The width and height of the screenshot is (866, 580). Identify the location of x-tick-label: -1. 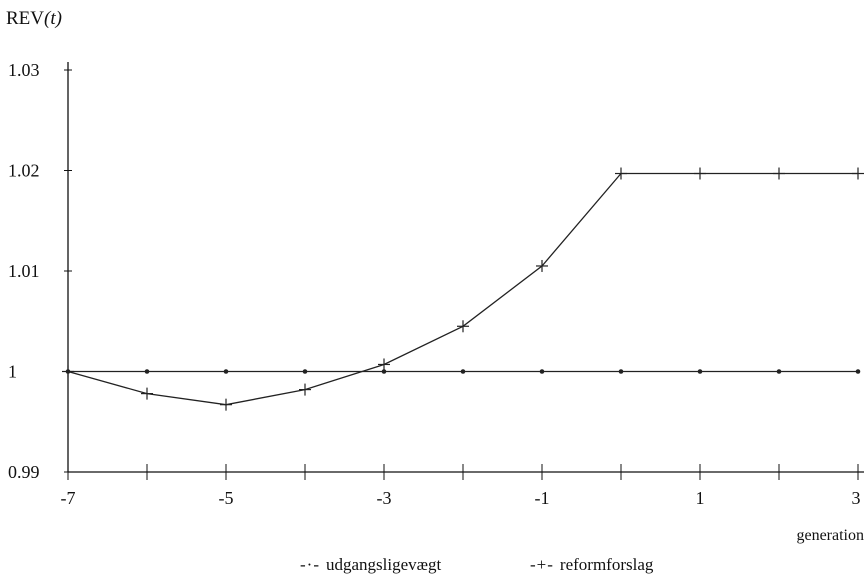
(542, 498).